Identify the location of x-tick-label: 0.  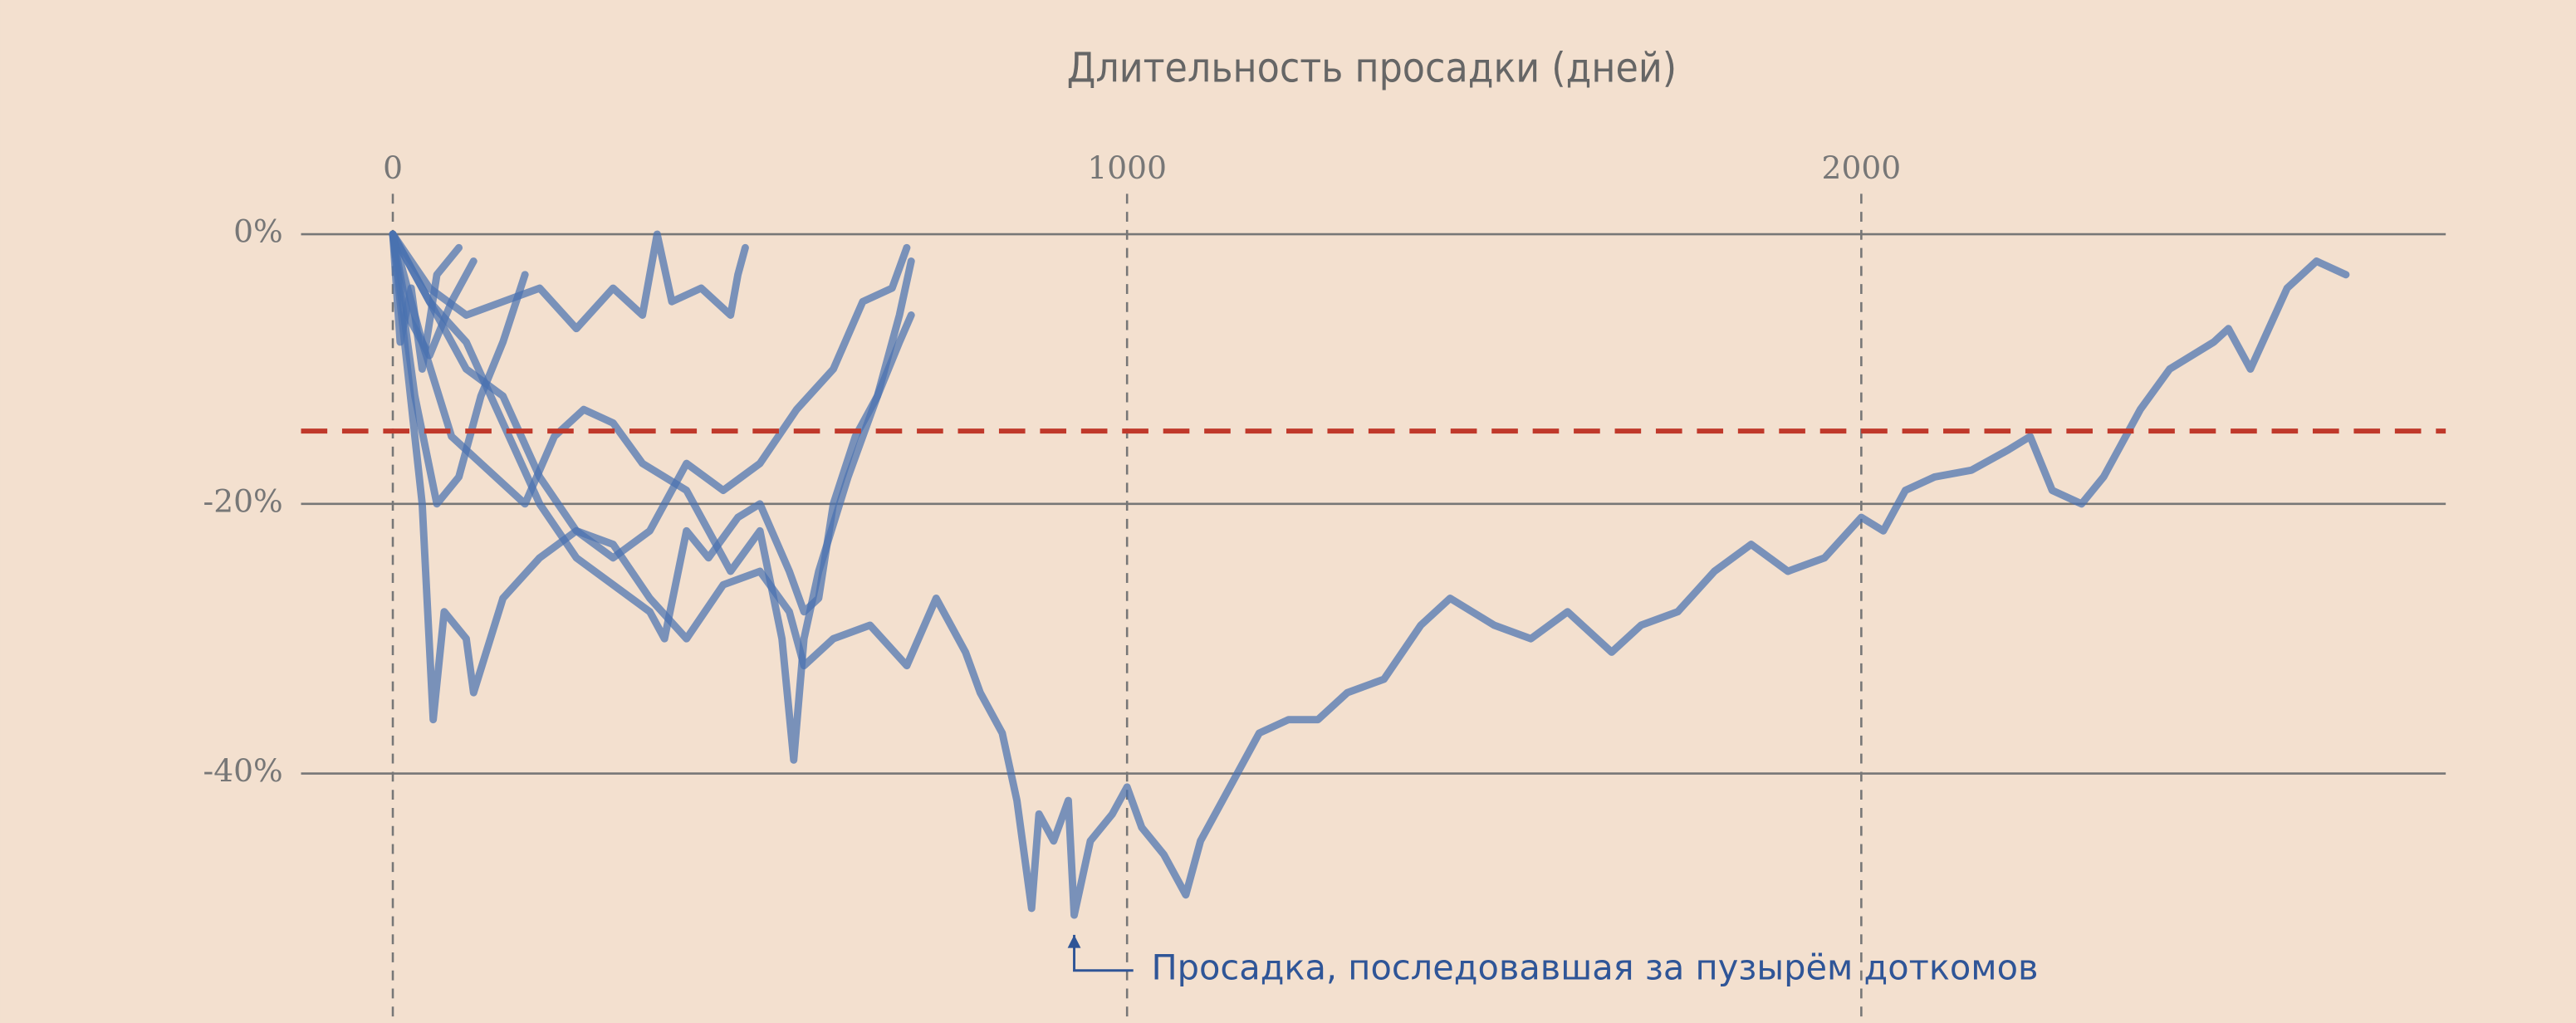
(393, 167).